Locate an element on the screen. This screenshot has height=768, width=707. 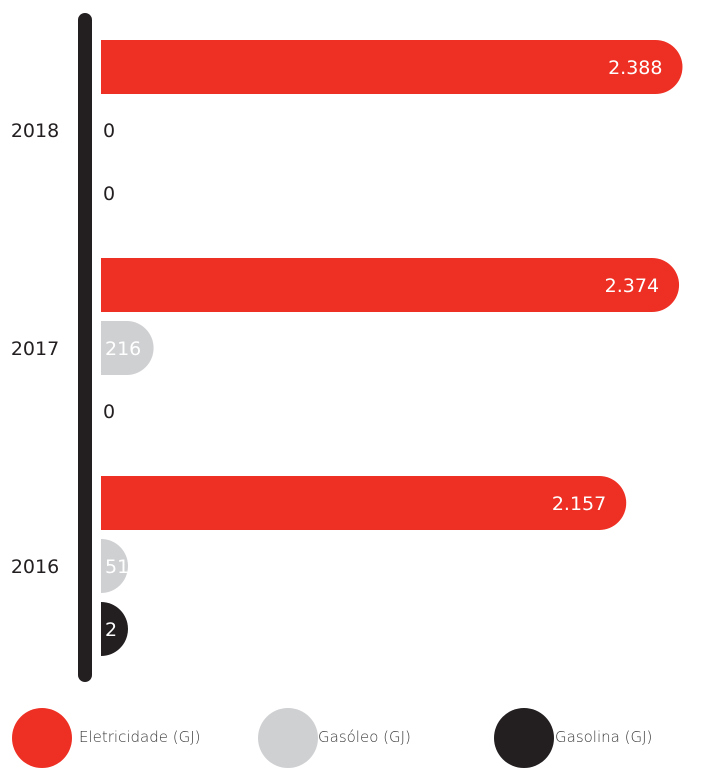
bar-eletricidade-2018 is located at coordinates (392, 67).